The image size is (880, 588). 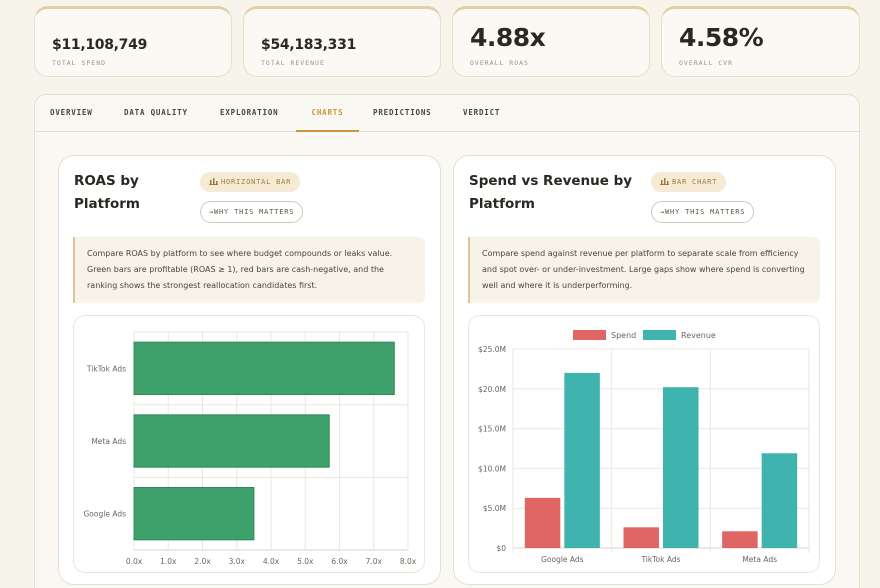 What do you see at coordinates (492, 468) in the screenshot?
I see `y-tick-label: $10.0M` at bounding box center [492, 468].